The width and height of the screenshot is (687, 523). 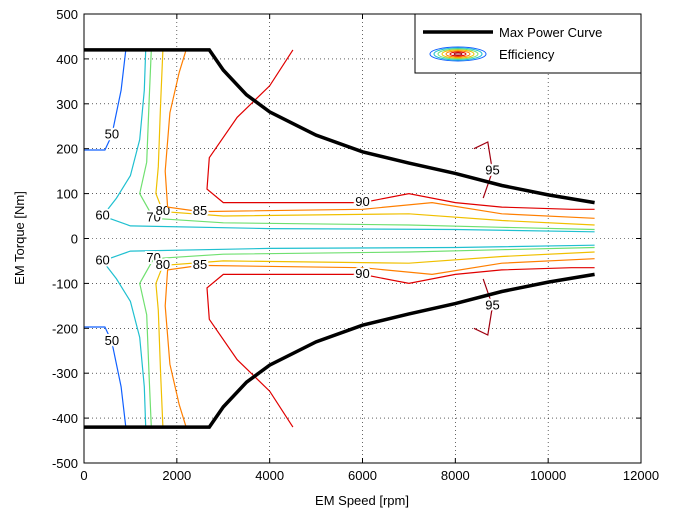 What do you see at coordinates (362, 475) in the screenshot?
I see `x-tick-label: 6000` at bounding box center [362, 475].